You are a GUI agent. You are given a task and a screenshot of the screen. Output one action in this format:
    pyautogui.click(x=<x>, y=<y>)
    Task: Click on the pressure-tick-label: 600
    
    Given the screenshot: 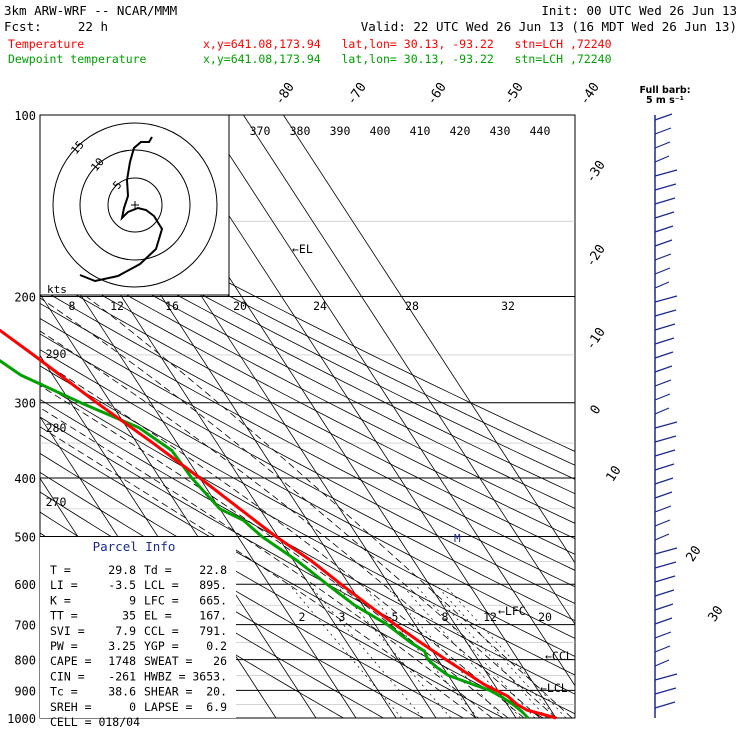 What is the action you would take?
    pyautogui.click(x=25, y=585)
    